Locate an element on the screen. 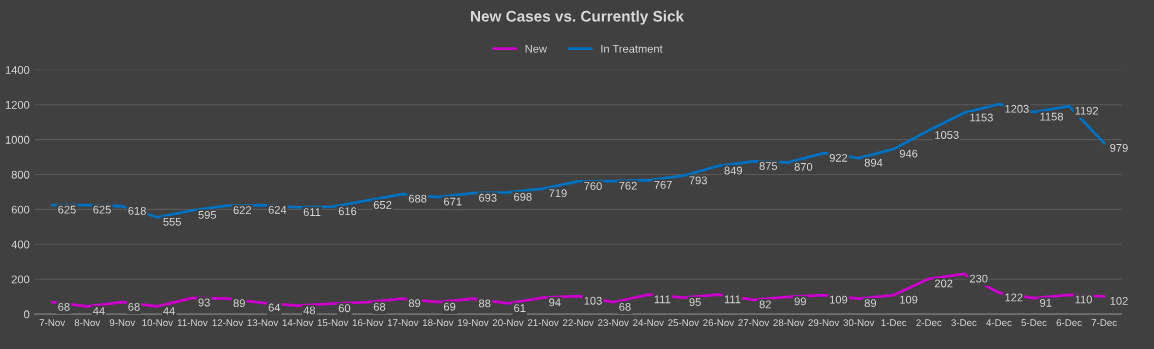 This screenshot has width=1154, height=349. x-tick-label: 5-Dec is located at coordinates (1034, 323).